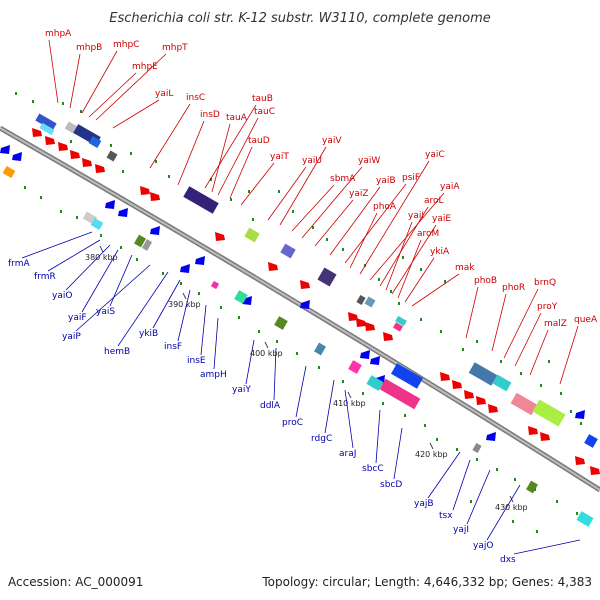 The image size is (600, 600). I want to click on gene-label-yaiV: yaiV, so click(310, 181).